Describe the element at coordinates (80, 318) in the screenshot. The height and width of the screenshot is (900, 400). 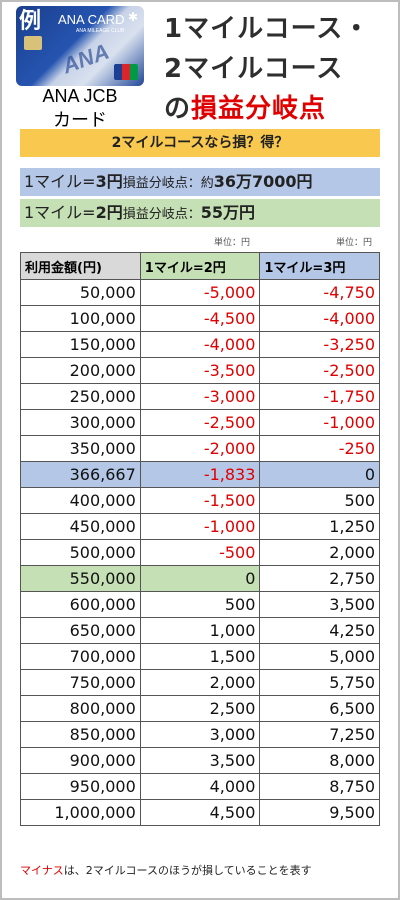
I see `cell-amount: 100,000` at that location.